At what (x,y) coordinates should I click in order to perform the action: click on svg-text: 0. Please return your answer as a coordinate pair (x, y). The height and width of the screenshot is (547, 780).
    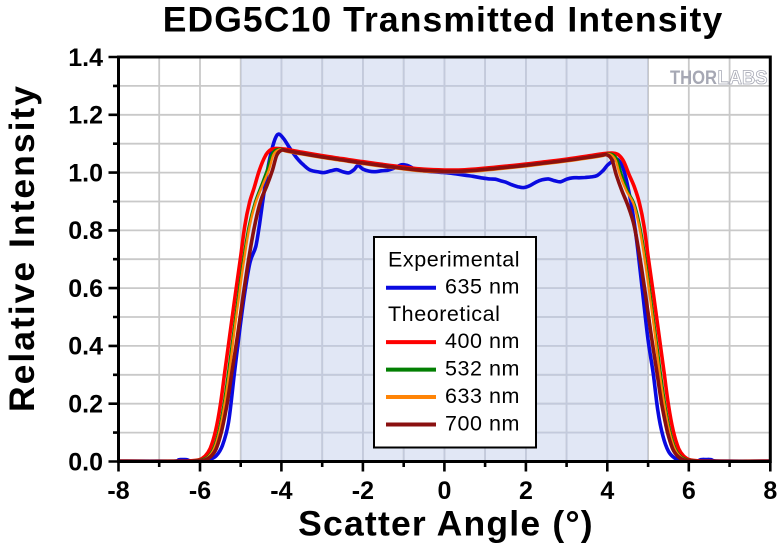
    Looking at the image, I should click on (444, 491).